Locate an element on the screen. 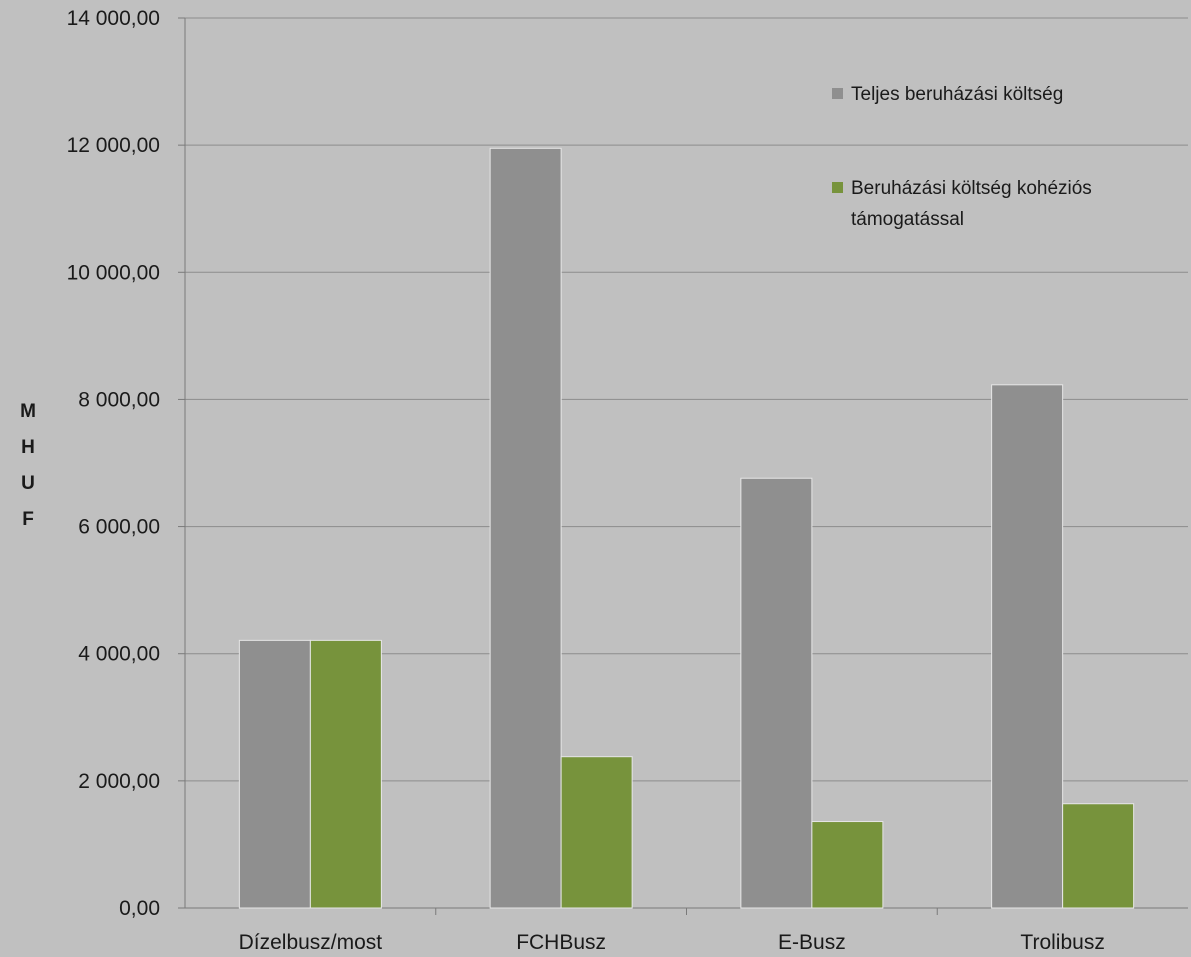  y-tick-label: 2 000,00 is located at coordinates (119, 781).